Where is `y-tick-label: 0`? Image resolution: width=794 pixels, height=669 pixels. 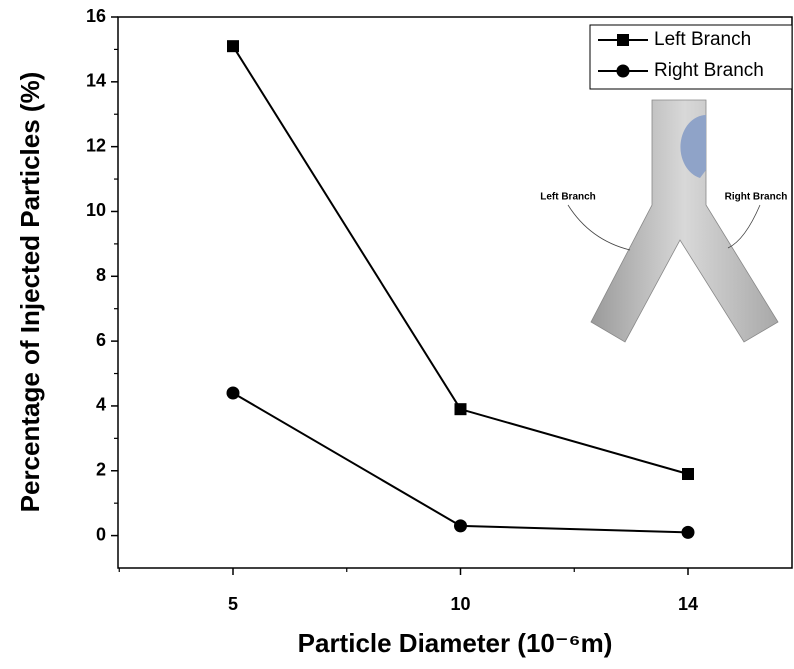
y-tick-label: 0 is located at coordinates (101, 534).